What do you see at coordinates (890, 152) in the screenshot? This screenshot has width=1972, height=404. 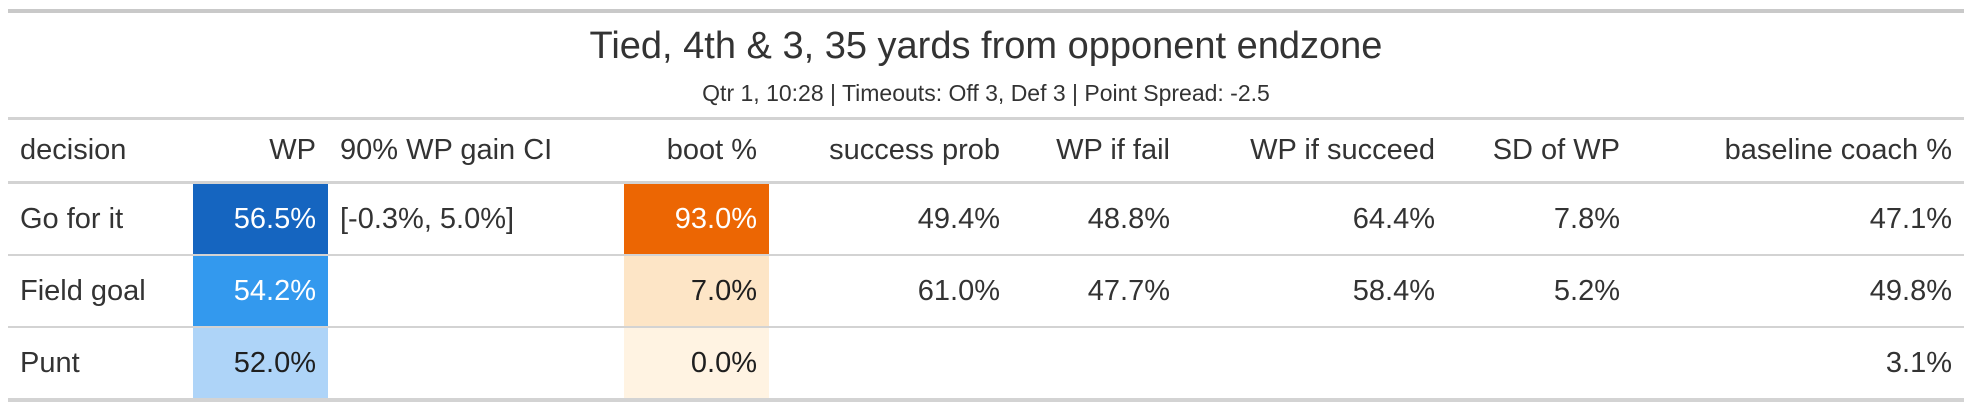 I see `col-header-success-prob: success prob` at bounding box center [890, 152].